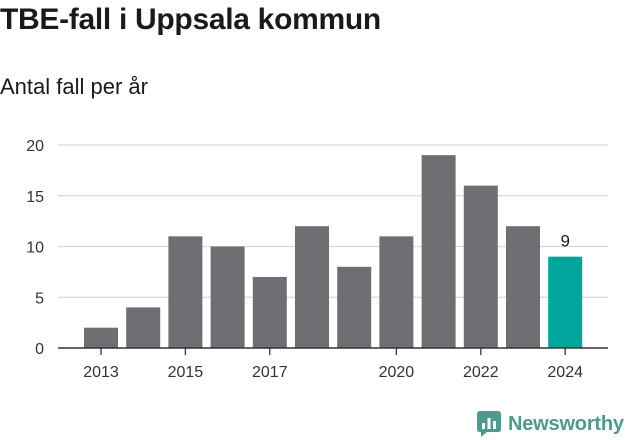 Image resolution: width=631 pixels, height=440 pixels. I want to click on chart-subtitle: Antal fall per år, so click(74, 86).